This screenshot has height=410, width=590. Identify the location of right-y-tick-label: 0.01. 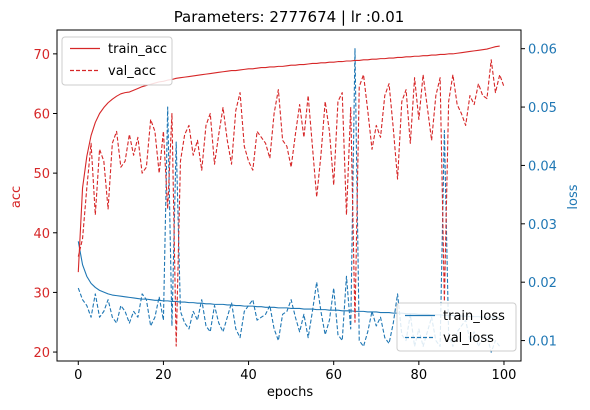
(542, 342).